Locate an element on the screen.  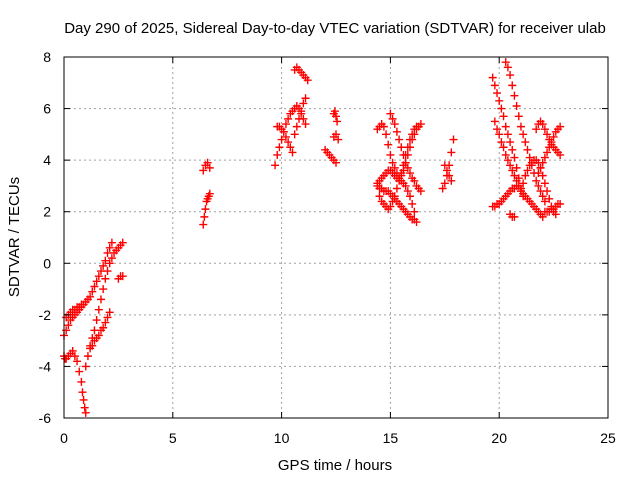
series-arc-y is located at coordinates (518, 169).